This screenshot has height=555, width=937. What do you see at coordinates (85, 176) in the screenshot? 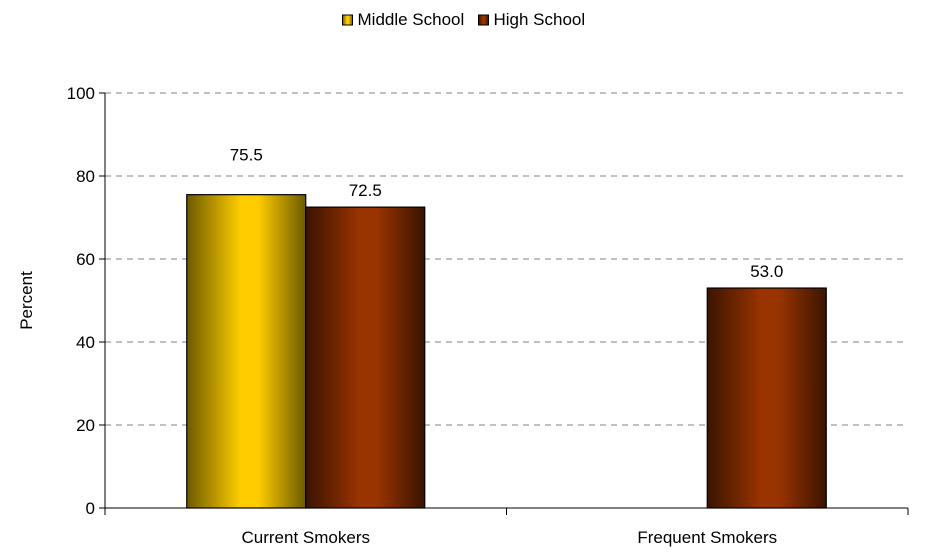
I see `y-tick-label: 80` at bounding box center [85, 176].